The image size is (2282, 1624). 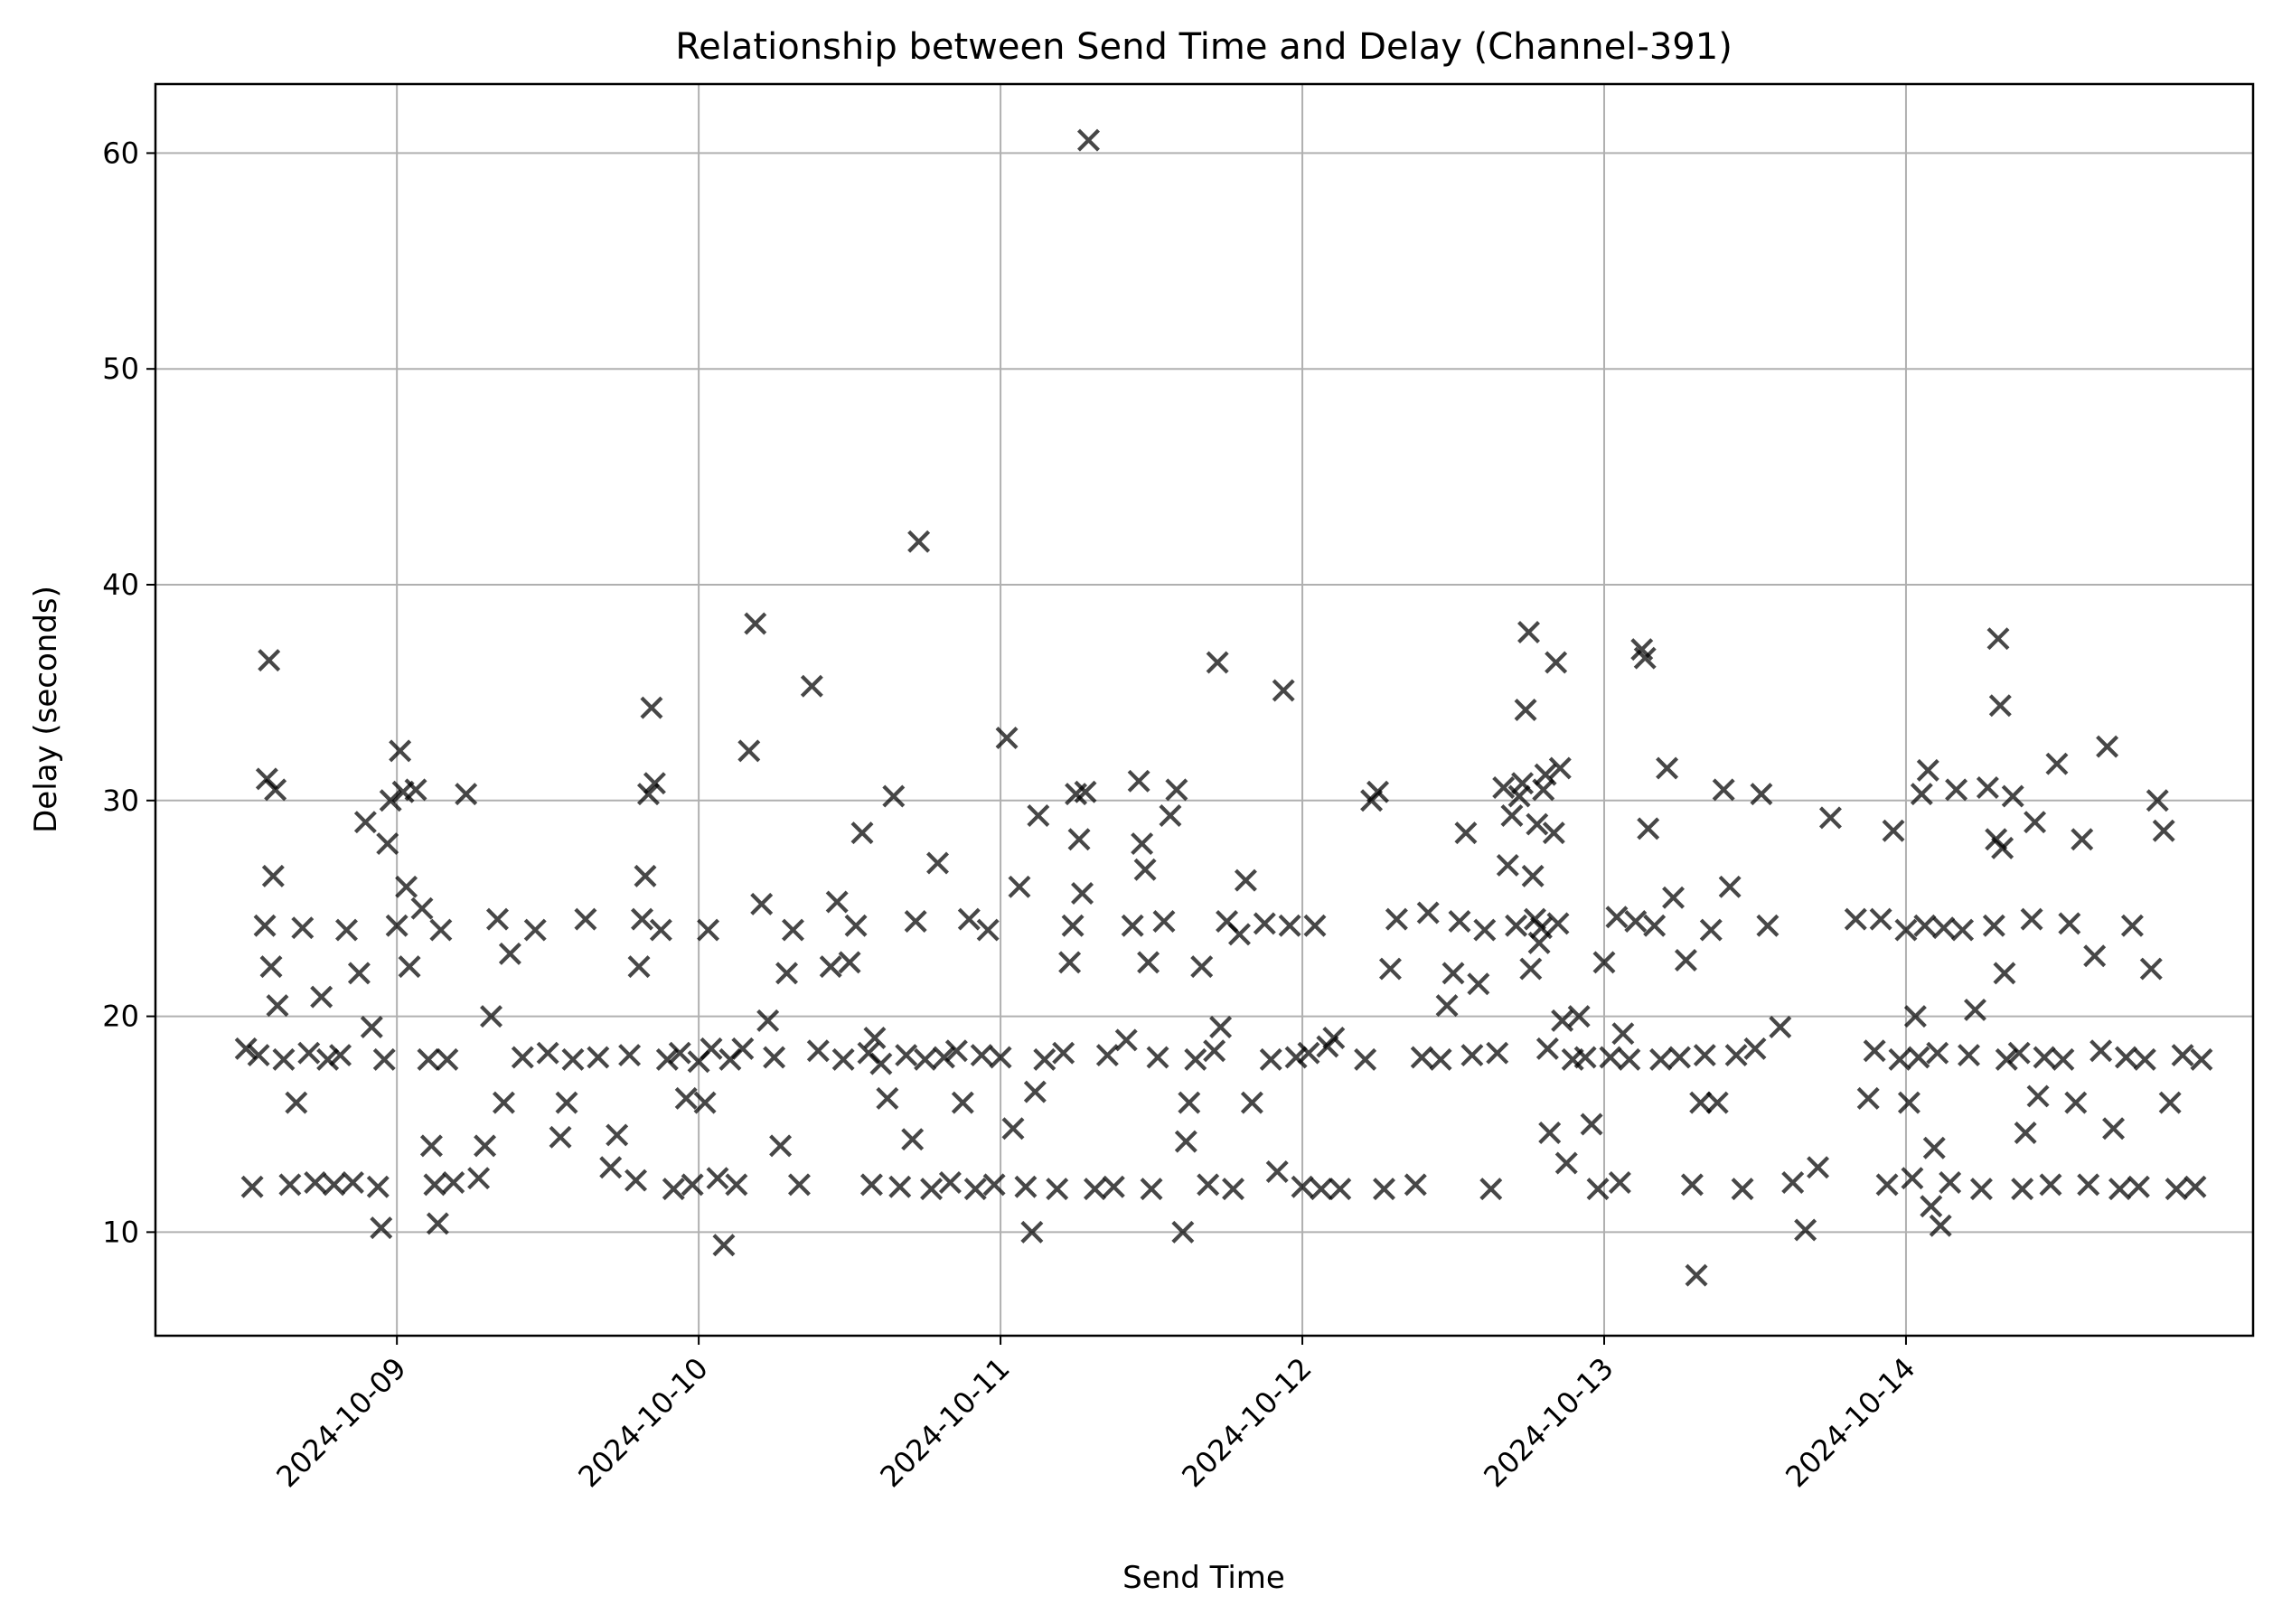 What do you see at coordinates (642, 1423) in the screenshot?
I see `x-tick-label: 2024-10-10` at bounding box center [642, 1423].